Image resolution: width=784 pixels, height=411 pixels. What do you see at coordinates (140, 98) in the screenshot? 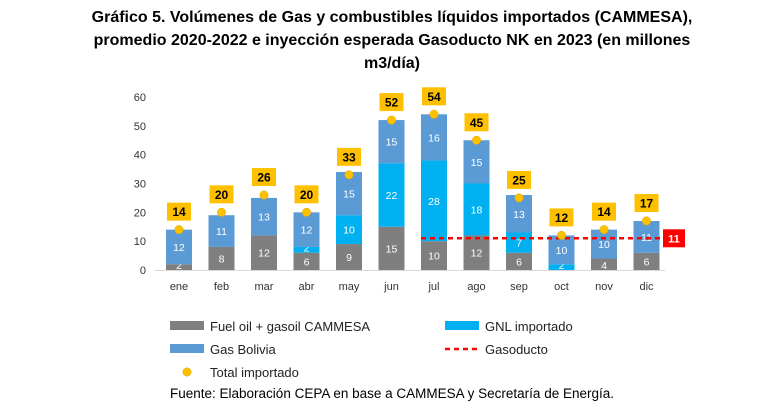
I see `y-tick-label: 60` at bounding box center [140, 98].